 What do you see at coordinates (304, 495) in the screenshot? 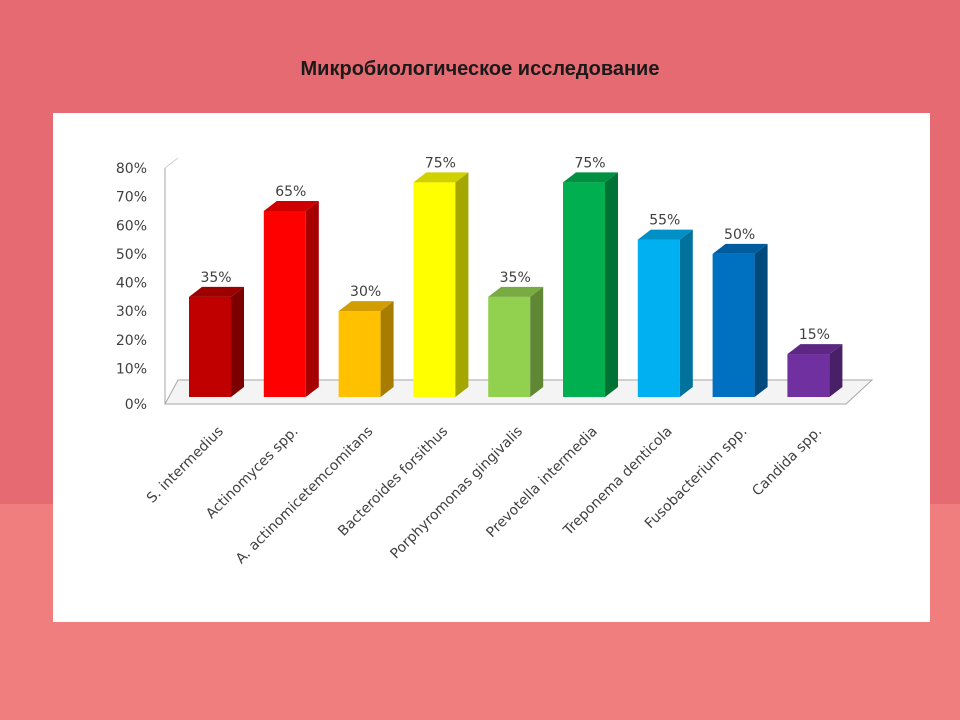
I see `x-tick-label: A. actinomicetemcomitans` at bounding box center [304, 495].